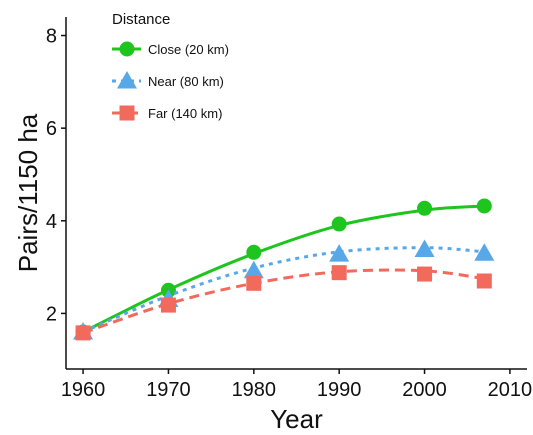 The height and width of the screenshot is (435, 533). What do you see at coordinates (56, 175) in the screenshot?
I see `y-ticks: 2 4 6 8` at bounding box center [56, 175].